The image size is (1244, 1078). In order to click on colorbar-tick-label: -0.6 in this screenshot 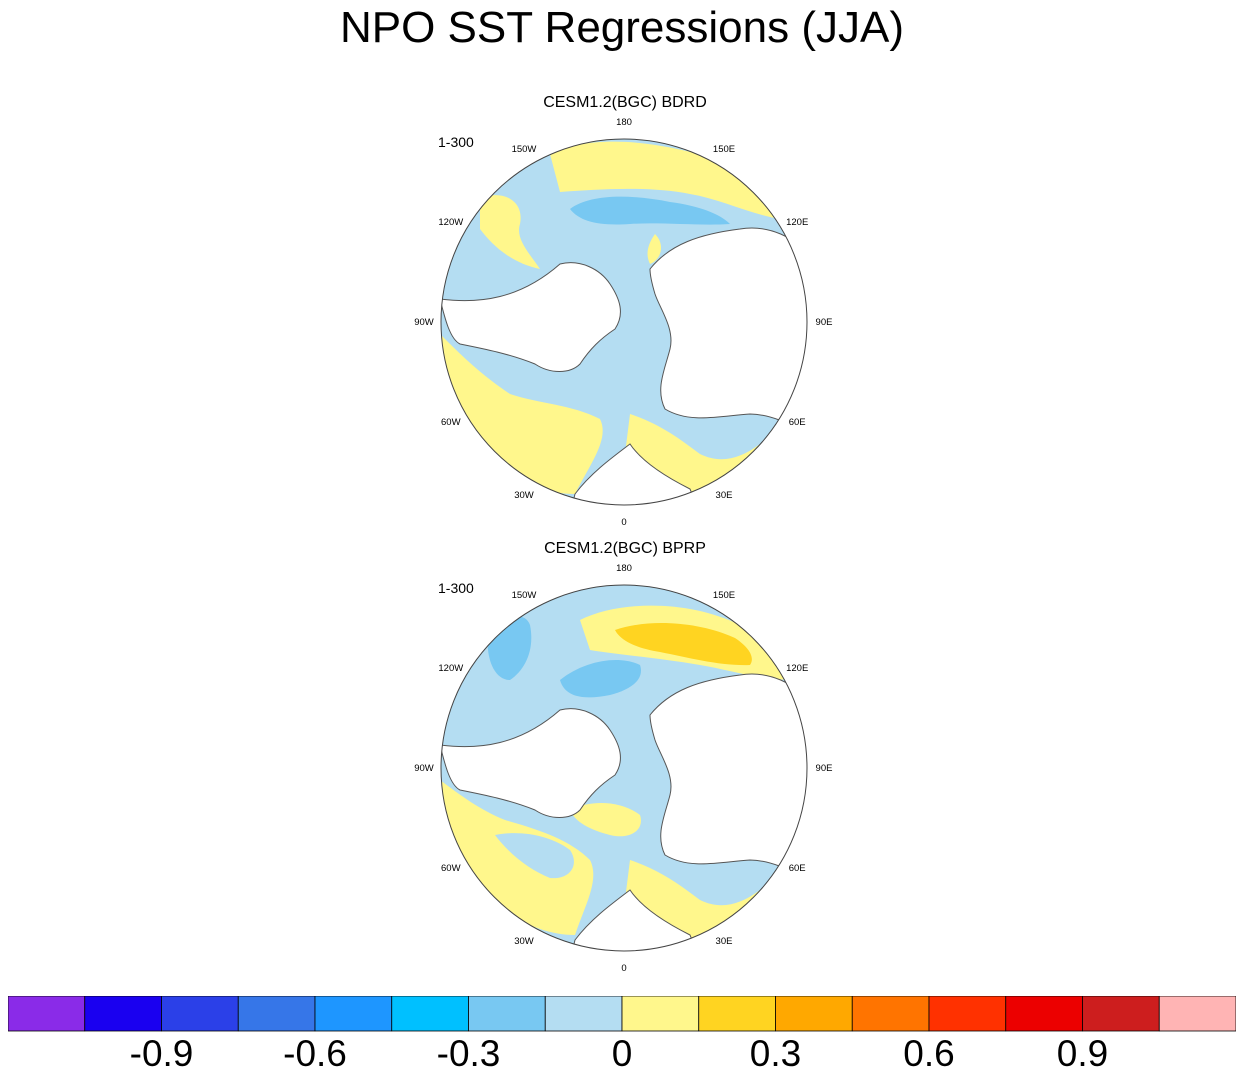, I will do `click(315, 1053)`.